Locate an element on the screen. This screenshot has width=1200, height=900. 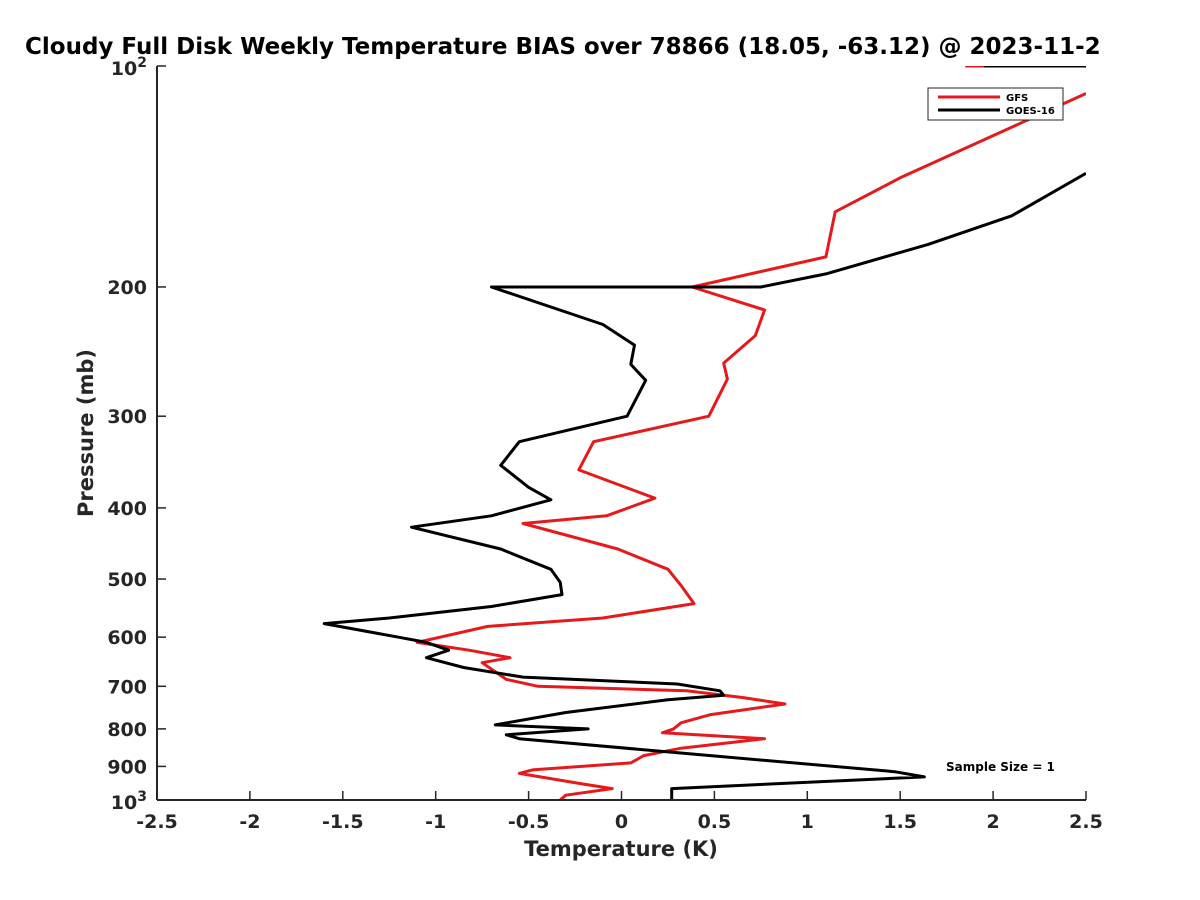
y-tick-label: 200 is located at coordinates (127, 288).